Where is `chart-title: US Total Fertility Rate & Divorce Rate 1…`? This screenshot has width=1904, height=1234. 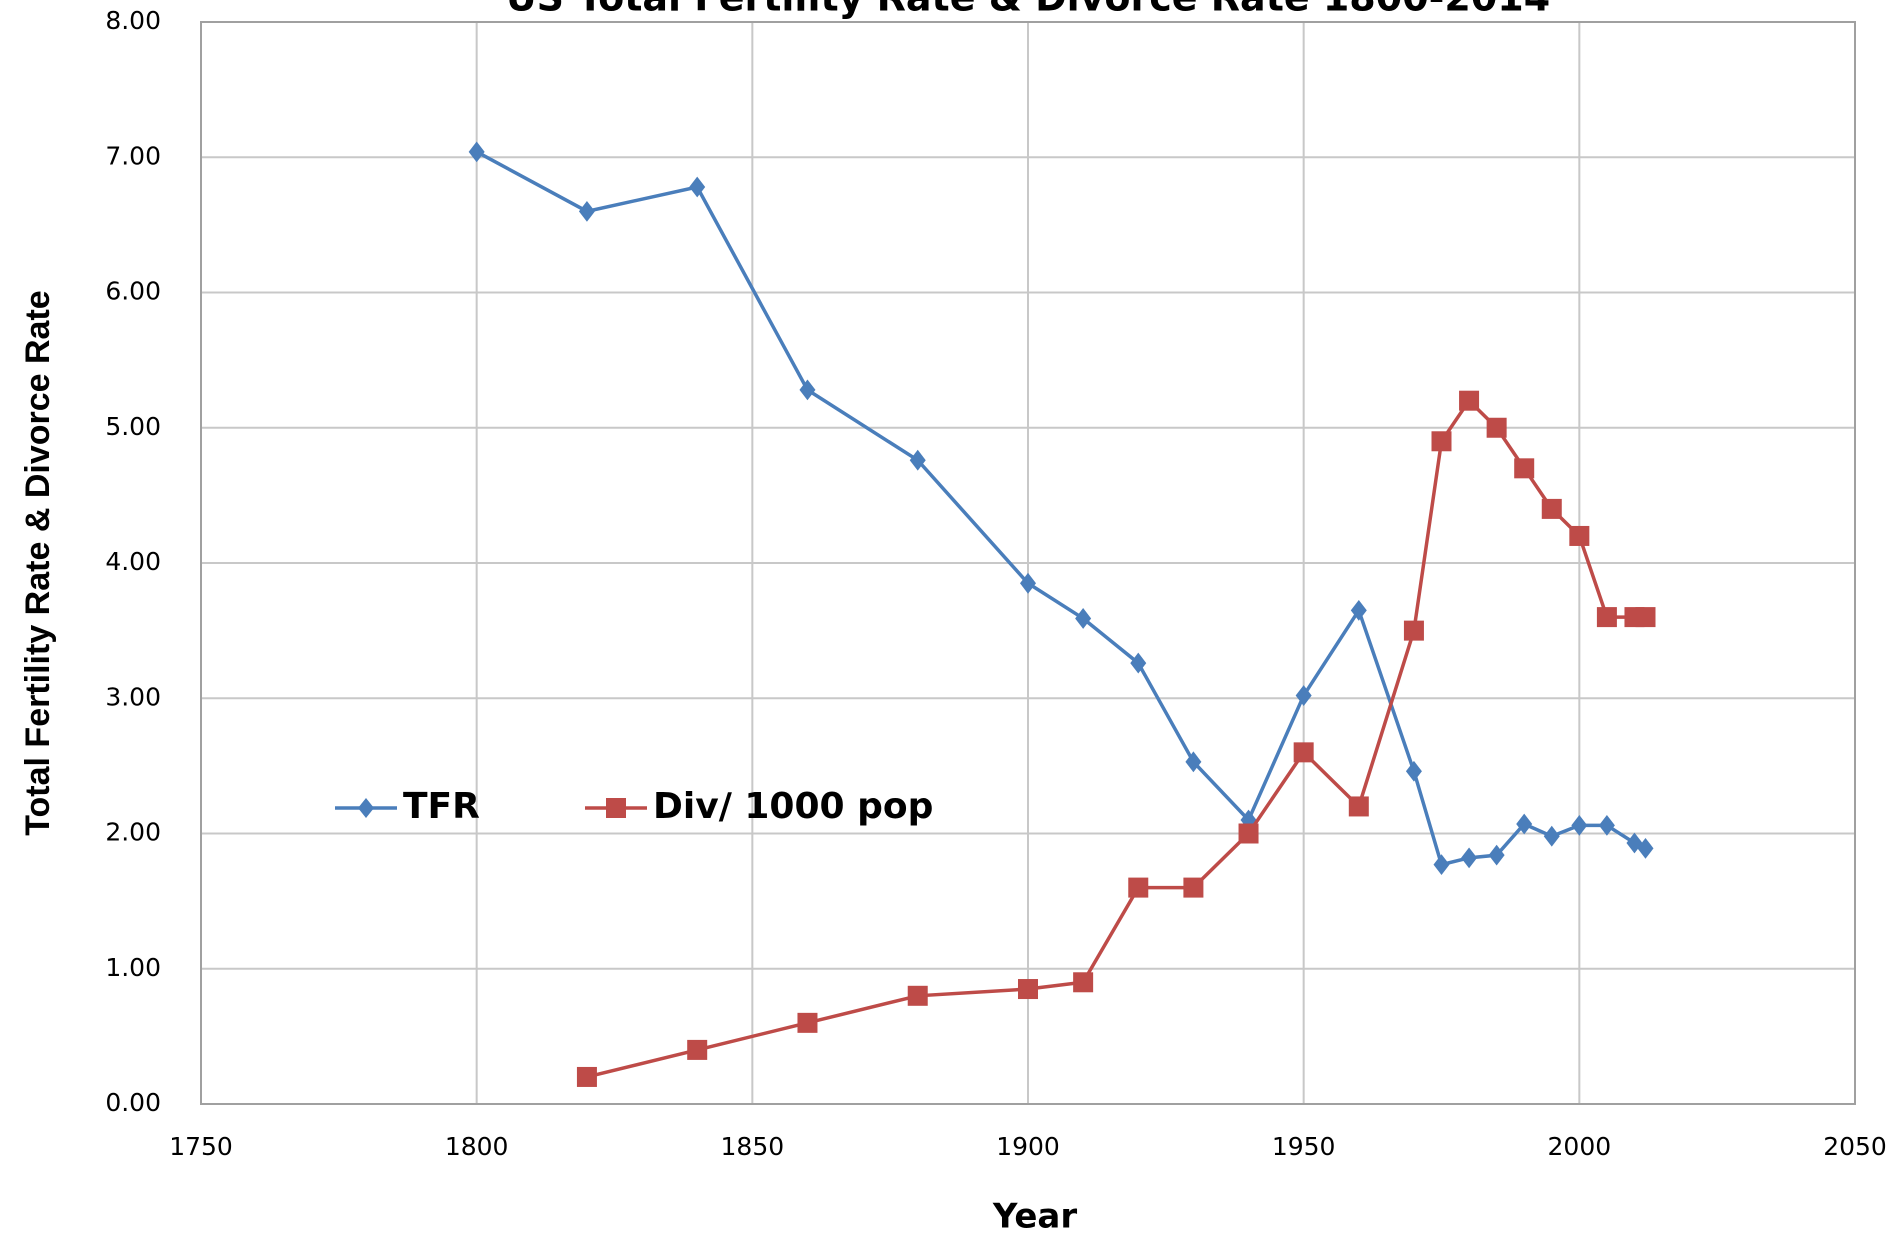
chart-title: US Total Fertility Rate & Divorce Rate 1… is located at coordinates (1028, 10).